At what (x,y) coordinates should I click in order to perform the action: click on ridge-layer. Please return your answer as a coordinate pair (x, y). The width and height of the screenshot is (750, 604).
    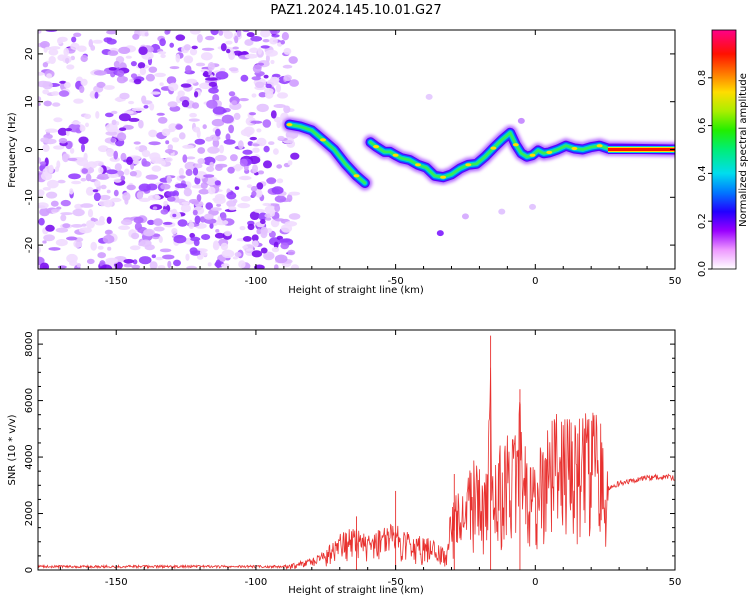
    Looking at the image, I should click on (327, 154).